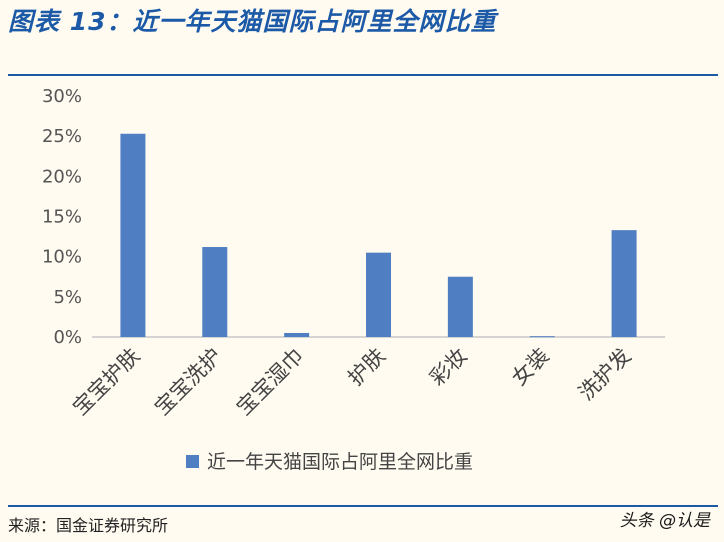 The height and width of the screenshot is (542, 724). I want to click on category-label: 护肤, so click(366, 367).